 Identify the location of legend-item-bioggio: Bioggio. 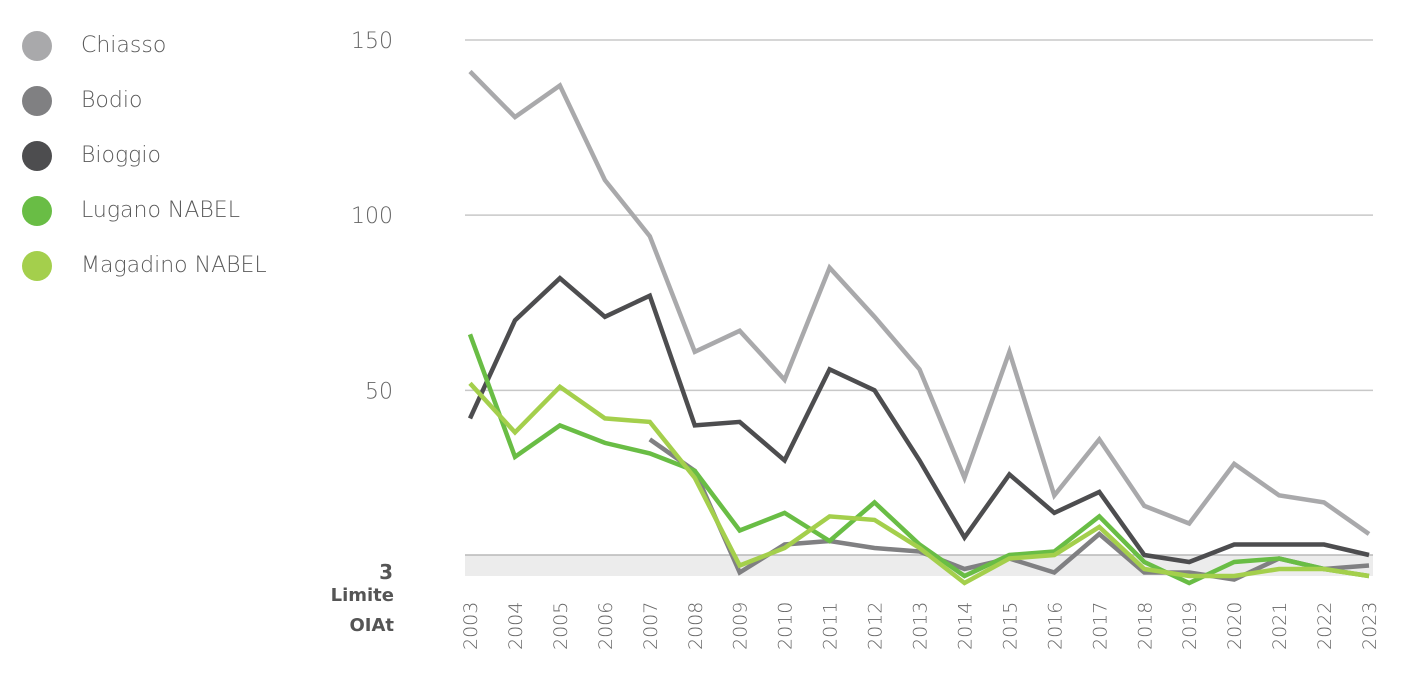
(144, 155).